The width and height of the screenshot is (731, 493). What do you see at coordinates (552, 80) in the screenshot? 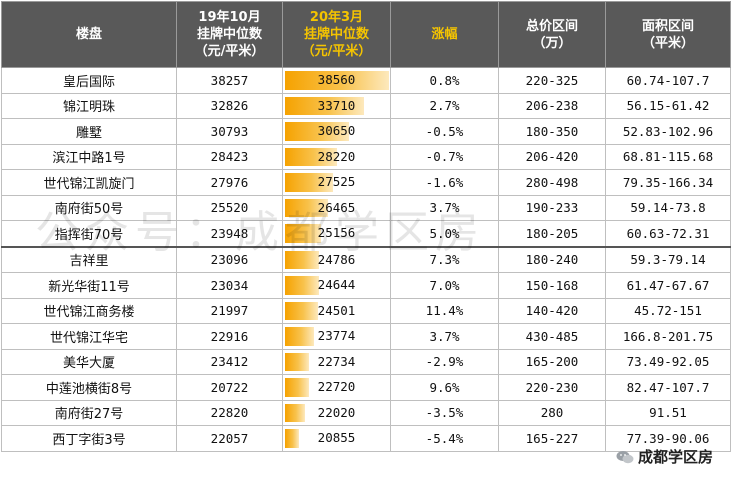
I see `cell-total: 220-325` at bounding box center [552, 80].